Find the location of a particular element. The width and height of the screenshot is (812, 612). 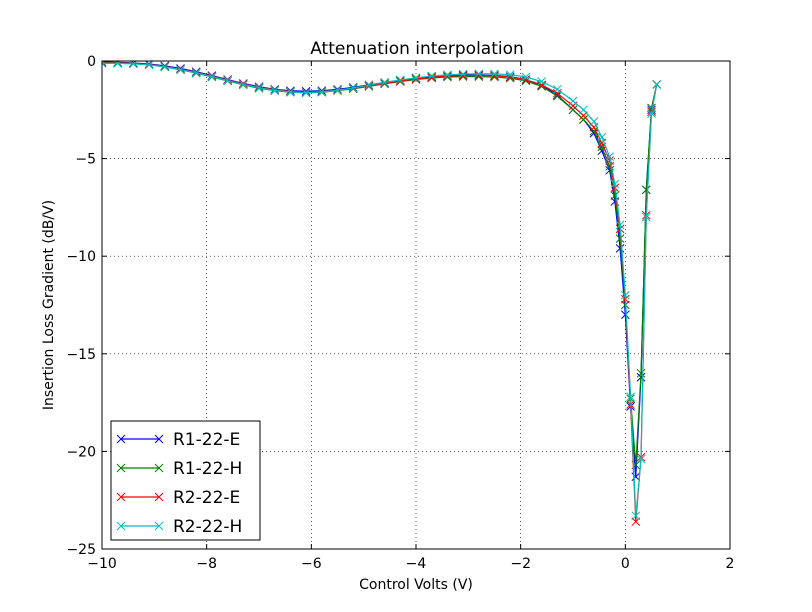

legend-label: R1-22-E is located at coordinates (206, 440).